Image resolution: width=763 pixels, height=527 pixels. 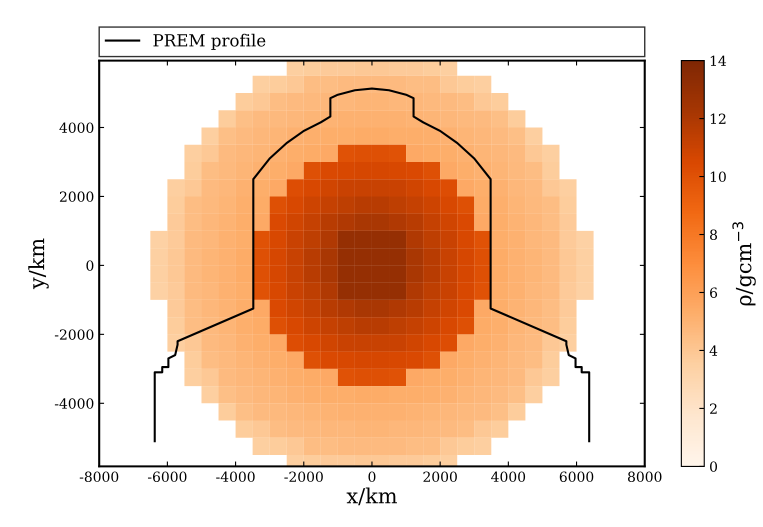 I want to click on color-bar-label: 12, so click(x=718, y=119).